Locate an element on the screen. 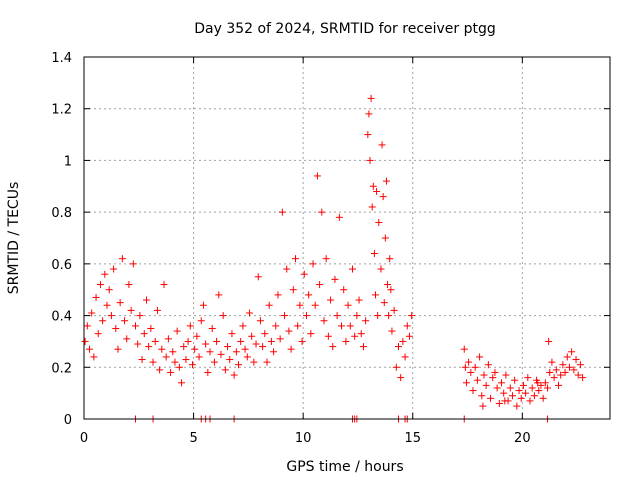  y-tick-label: 0.2 is located at coordinates (61, 368).